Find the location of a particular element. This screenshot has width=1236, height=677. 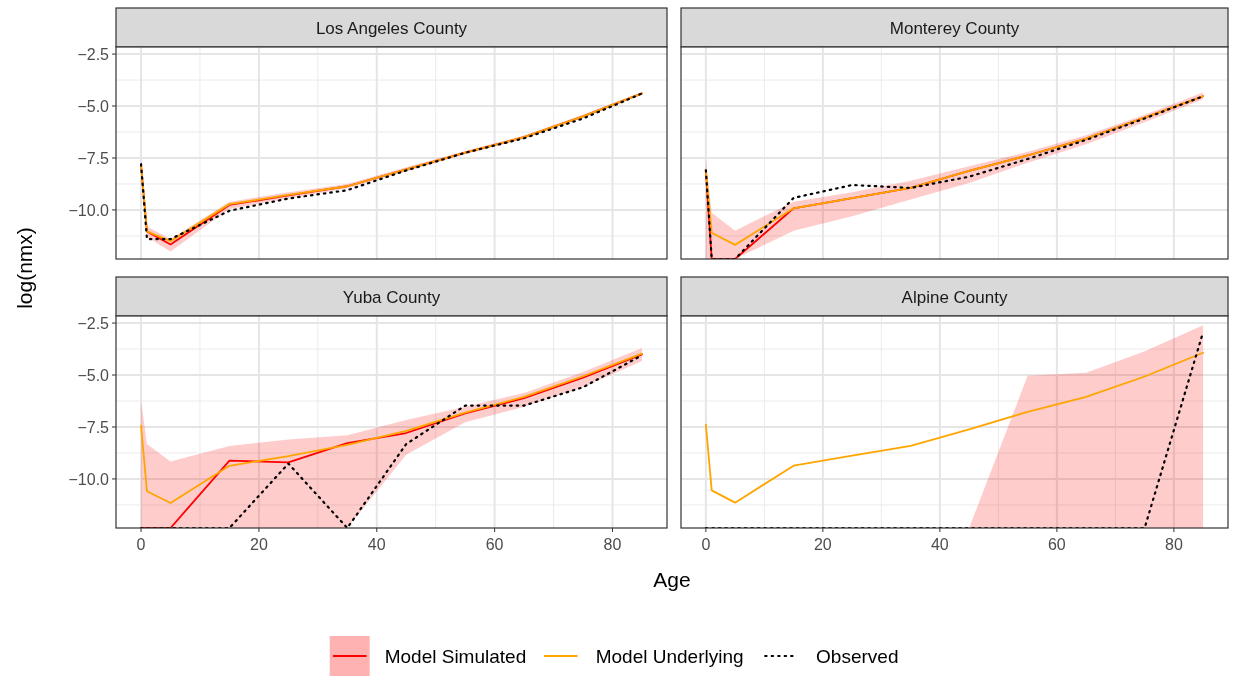

chart-title: Yuba County is located at coordinates (391, 297).